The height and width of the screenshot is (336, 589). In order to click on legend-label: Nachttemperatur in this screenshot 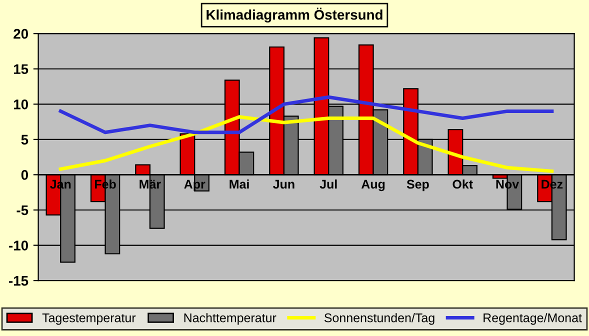, I will do `click(230, 319)`.